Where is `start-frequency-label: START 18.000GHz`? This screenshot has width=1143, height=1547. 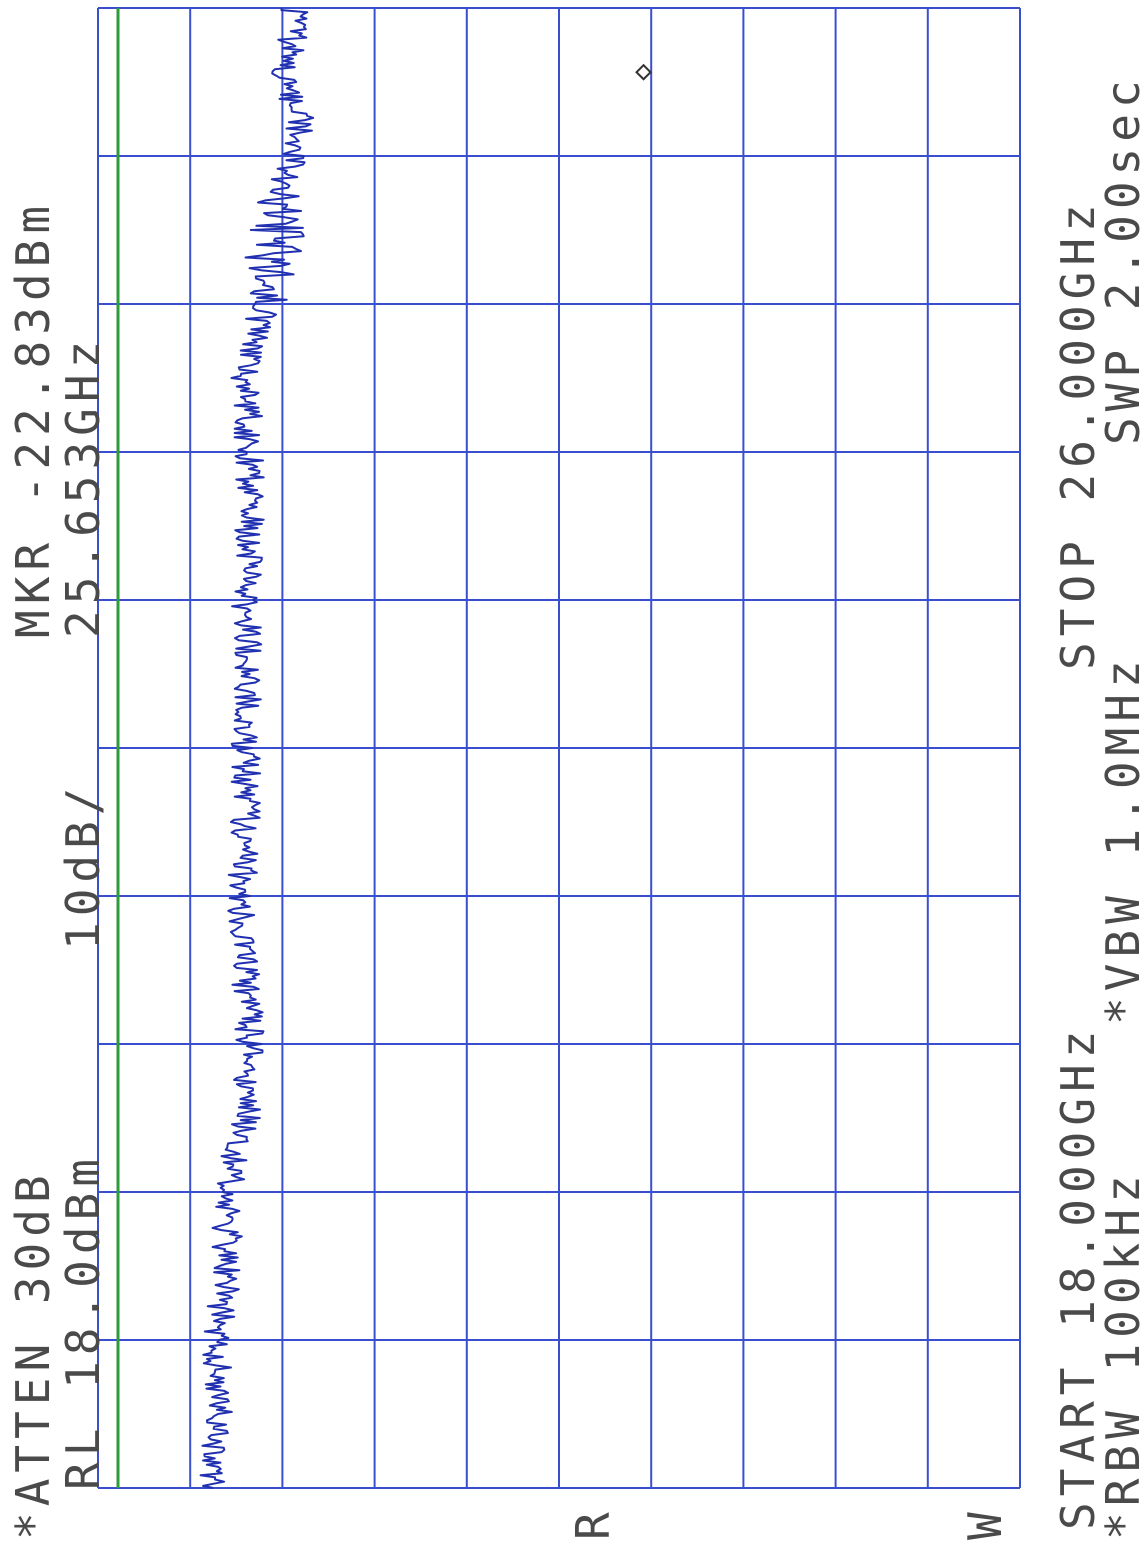 start-frequency-label: START 18.000GHz is located at coordinates (1078, 1277).